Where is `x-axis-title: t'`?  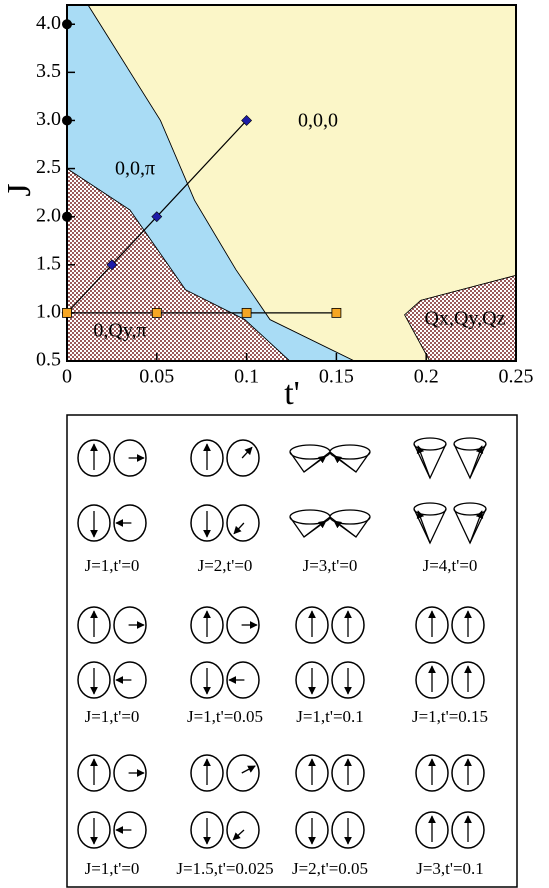
x-axis-title: t' is located at coordinates (292, 393).